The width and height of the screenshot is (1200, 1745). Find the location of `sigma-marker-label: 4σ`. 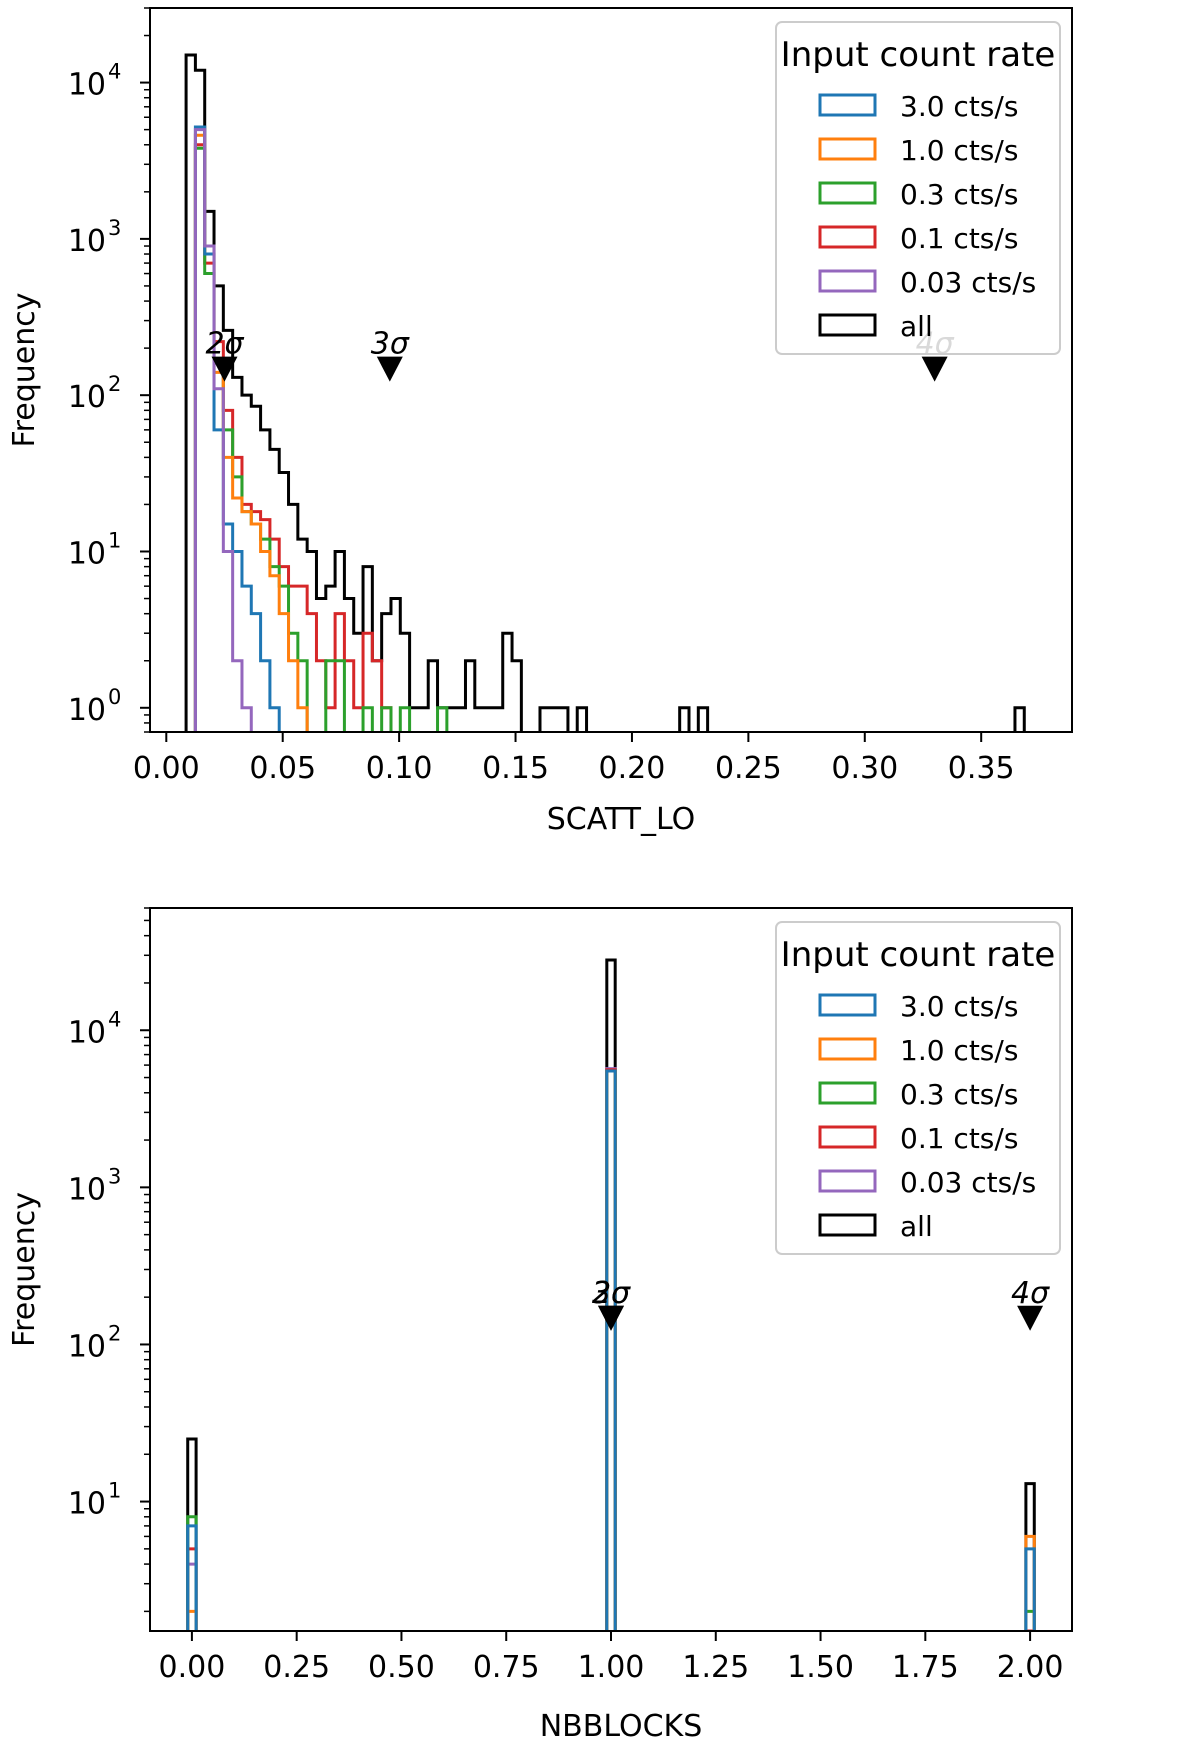

sigma-marker-label: 4σ is located at coordinates (1030, 1293).